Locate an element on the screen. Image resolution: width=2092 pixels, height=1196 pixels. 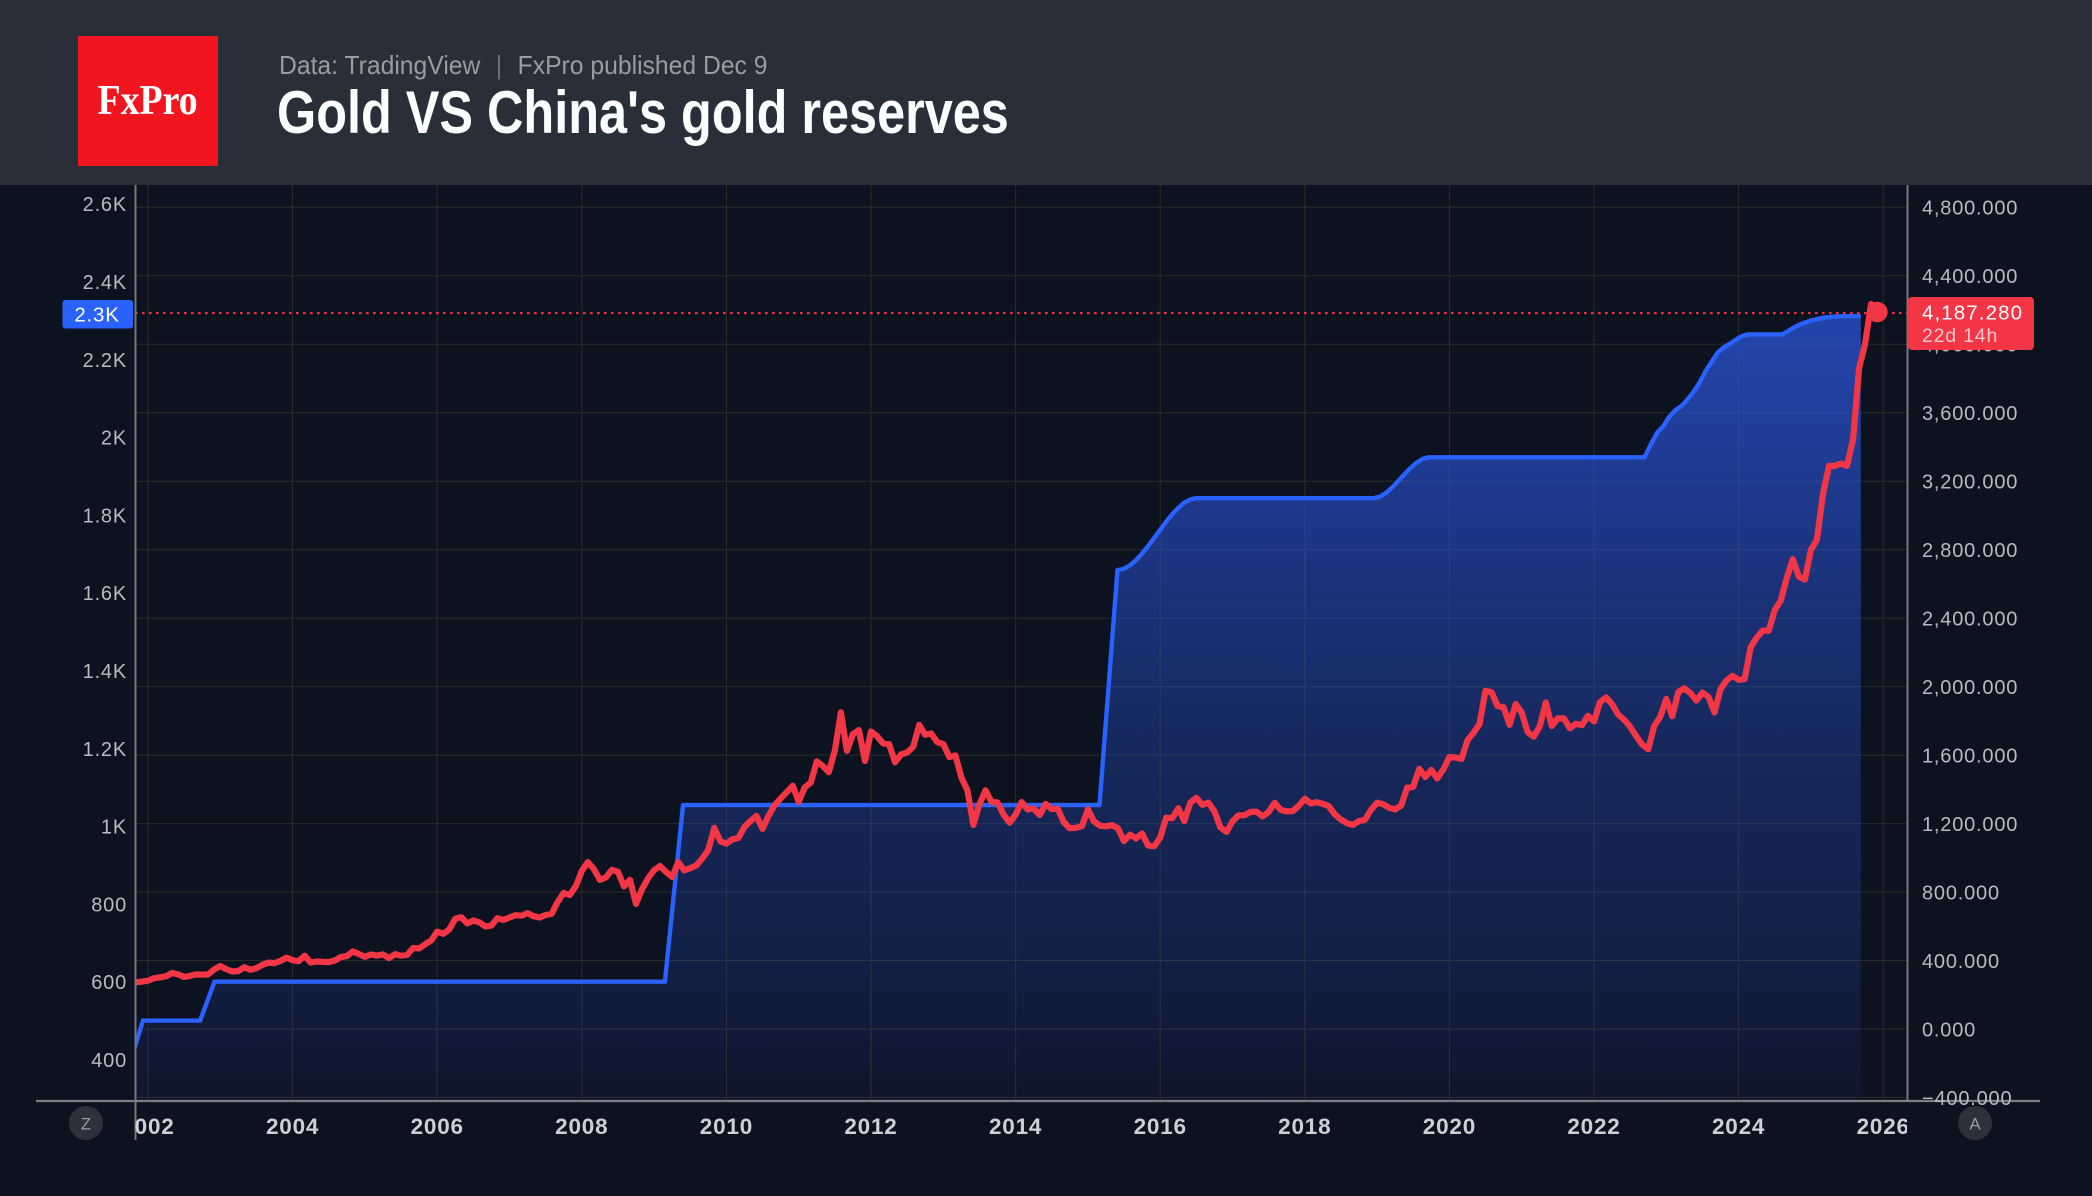
svg-text: 3,600.000 is located at coordinates (1970, 414).